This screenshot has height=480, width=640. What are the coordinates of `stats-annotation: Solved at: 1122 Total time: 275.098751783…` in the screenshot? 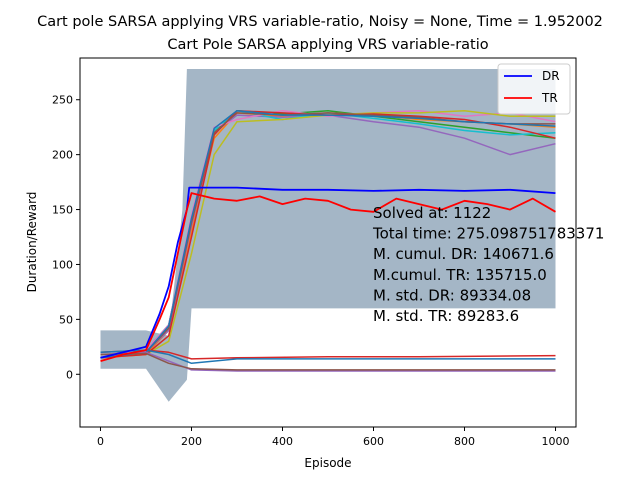 It's located at (488, 264).